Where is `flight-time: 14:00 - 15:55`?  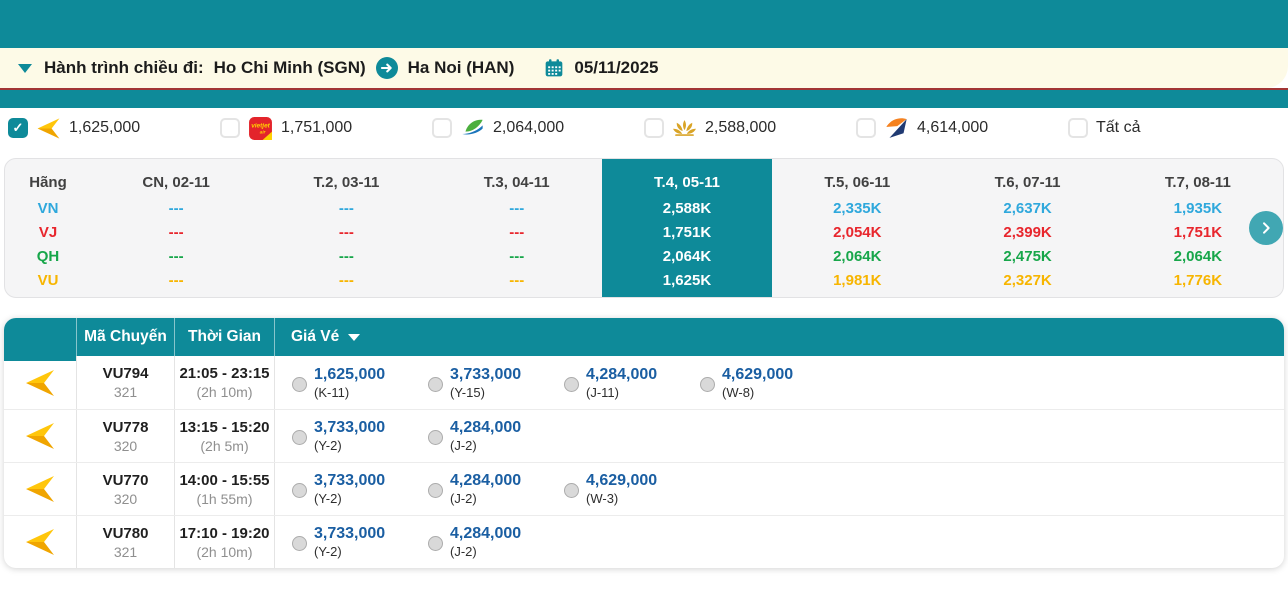
flight-time: 14:00 - 15:55 is located at coordinates (224, 480).